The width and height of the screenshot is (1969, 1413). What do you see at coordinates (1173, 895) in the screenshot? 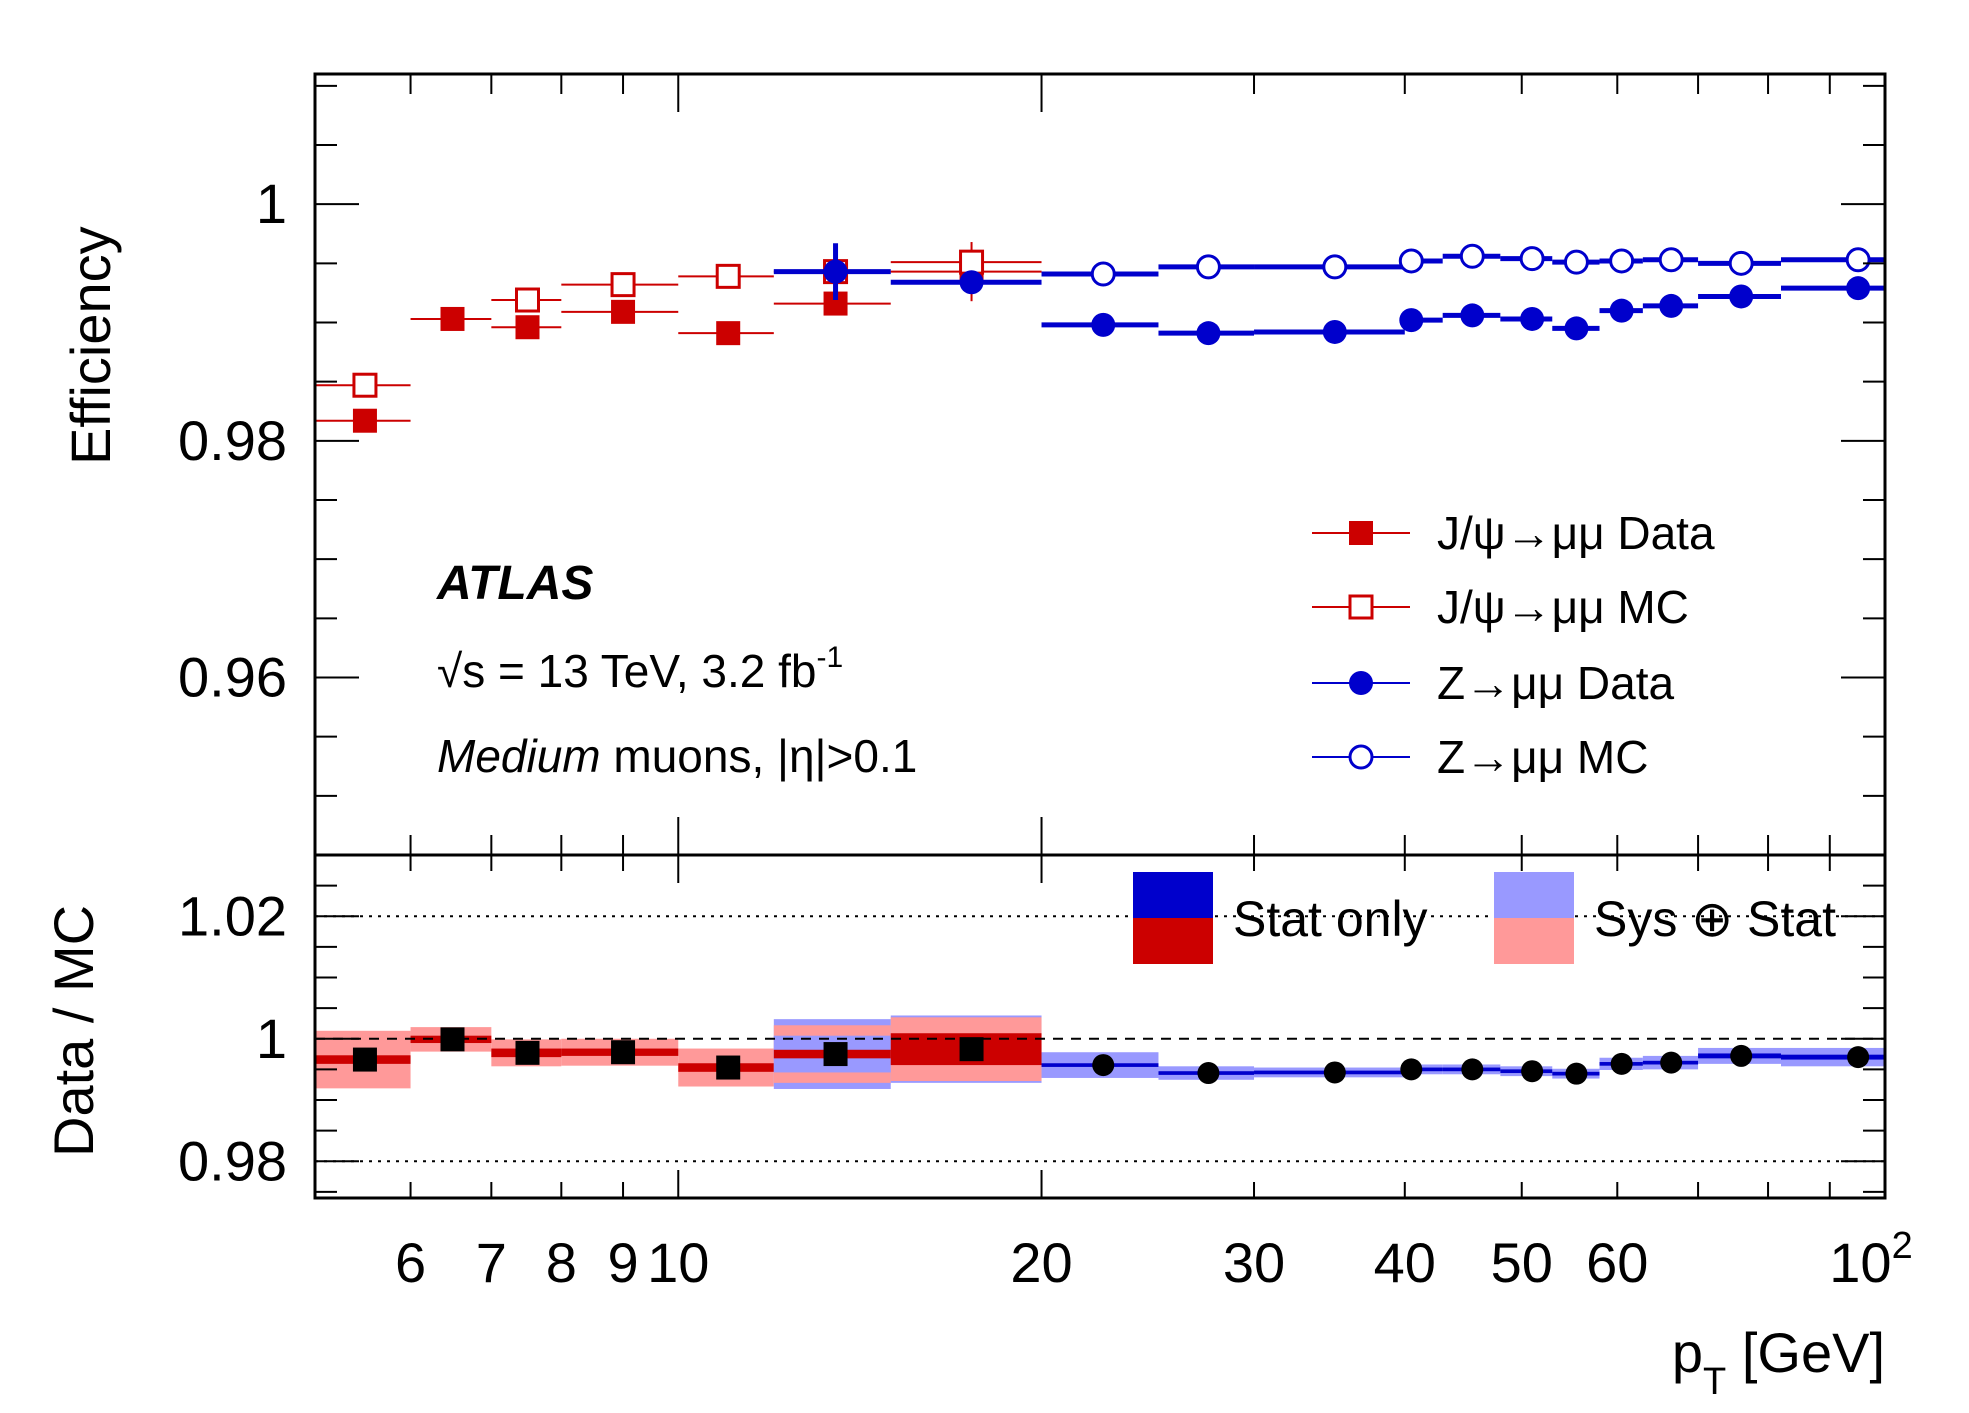
I see `legend-stat-blue-swatch` at bounding box center [1173, 895].